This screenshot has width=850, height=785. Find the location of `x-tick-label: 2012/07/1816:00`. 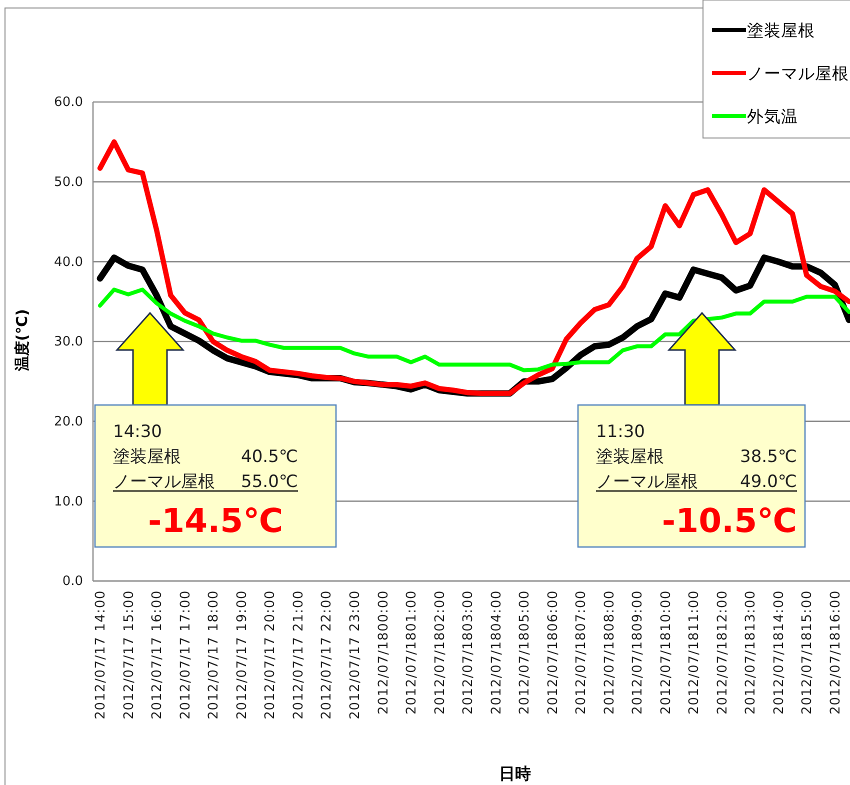

x-tick-label: 2012/07/1816:00 is located at coordinates (836, 652).